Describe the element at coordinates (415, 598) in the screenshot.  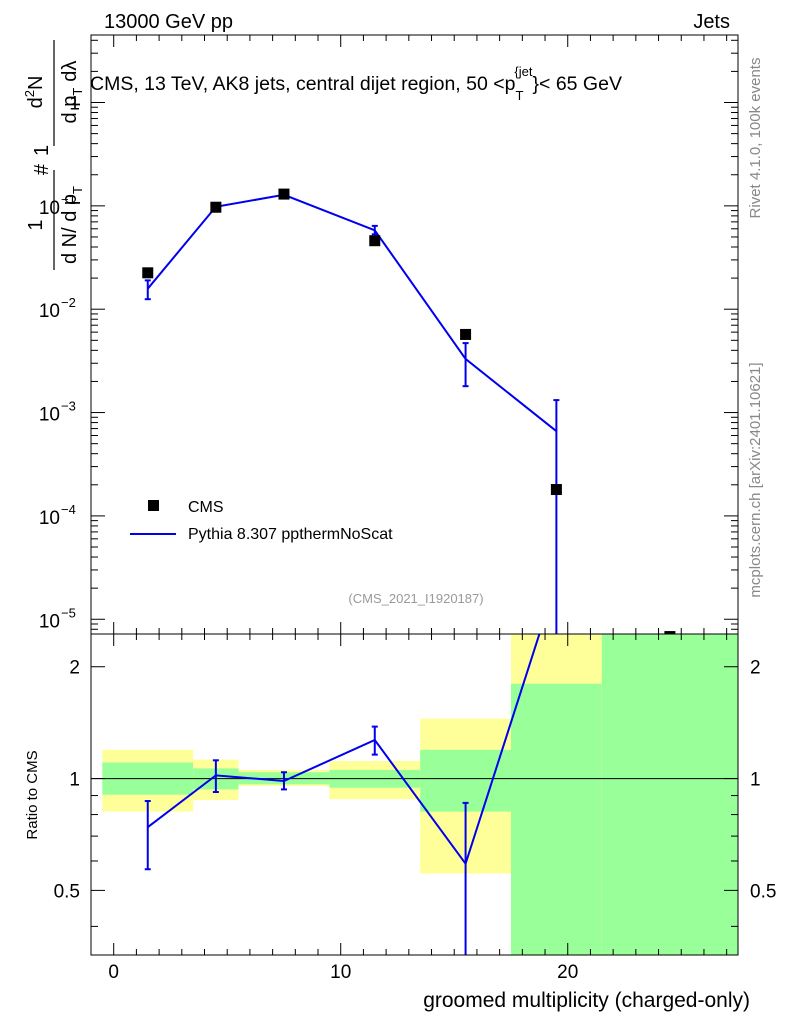
I see `analysis-watermark: (CMS_2021_I1920187)` at that location.